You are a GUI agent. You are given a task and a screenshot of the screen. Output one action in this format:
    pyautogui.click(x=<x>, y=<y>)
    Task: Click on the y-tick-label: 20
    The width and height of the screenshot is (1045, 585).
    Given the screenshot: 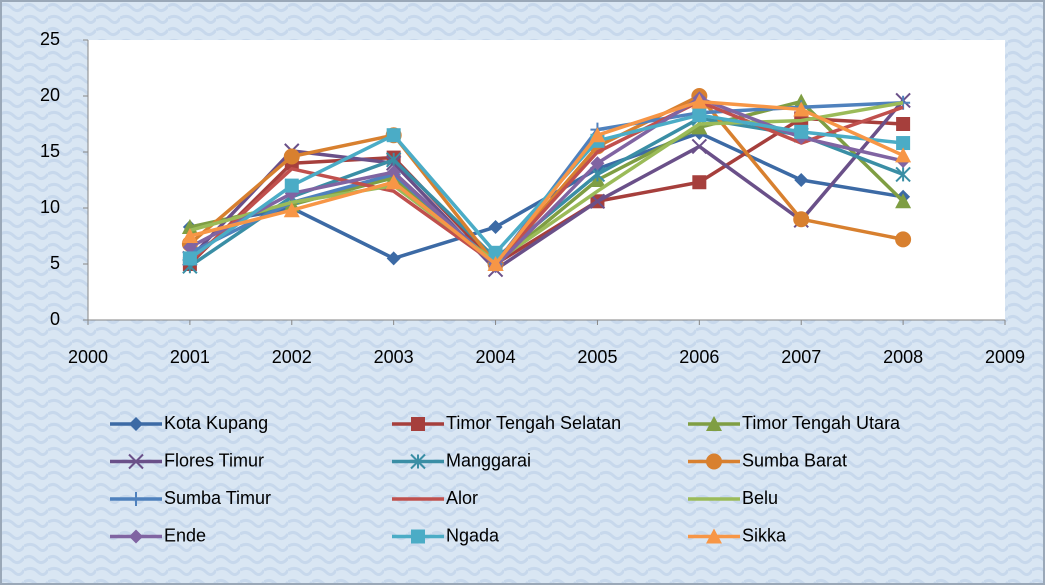 What is the action you would take?
    pyautogui.click(x=50, y=95)
    